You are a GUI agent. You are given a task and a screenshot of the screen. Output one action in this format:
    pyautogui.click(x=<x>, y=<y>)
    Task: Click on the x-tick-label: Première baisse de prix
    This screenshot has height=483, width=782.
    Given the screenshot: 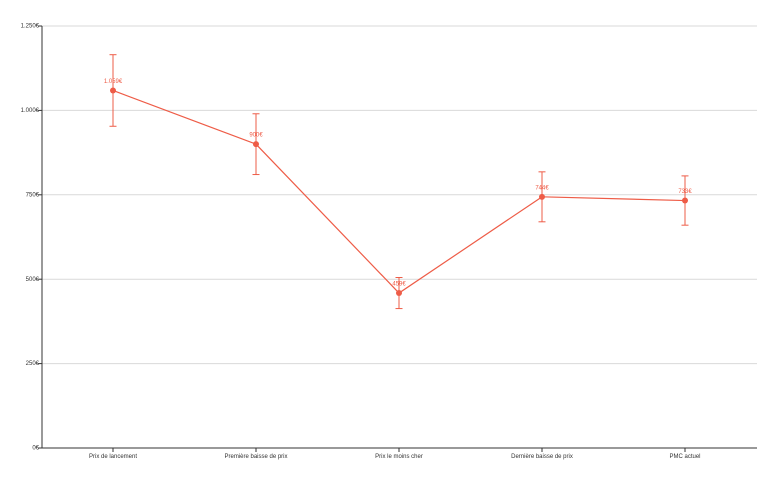 What is the action you would take?
    pyautogui.click(x=255, y=457)
    